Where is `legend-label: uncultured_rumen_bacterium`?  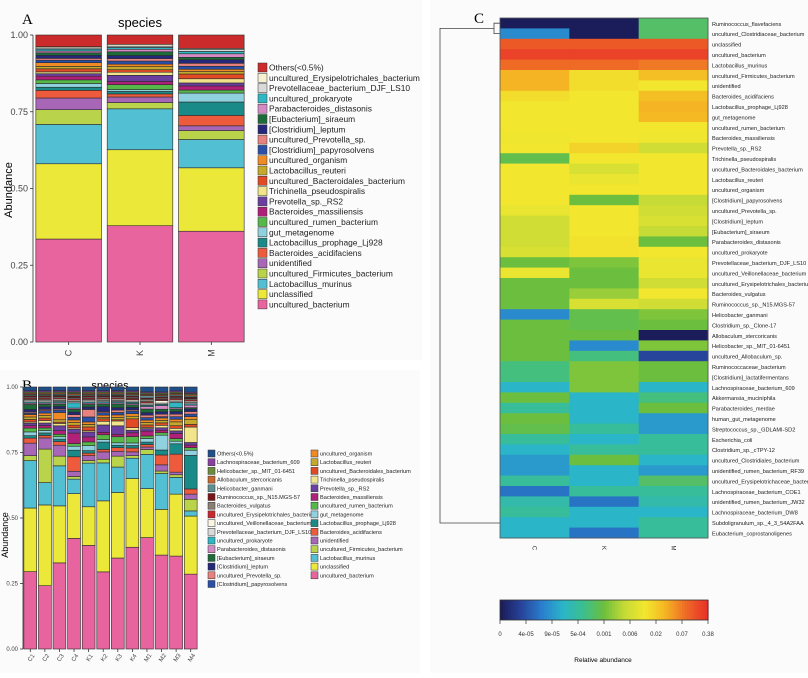 legend-label: uncultured_rumen_bacterium is located at coordinates (356, 507).